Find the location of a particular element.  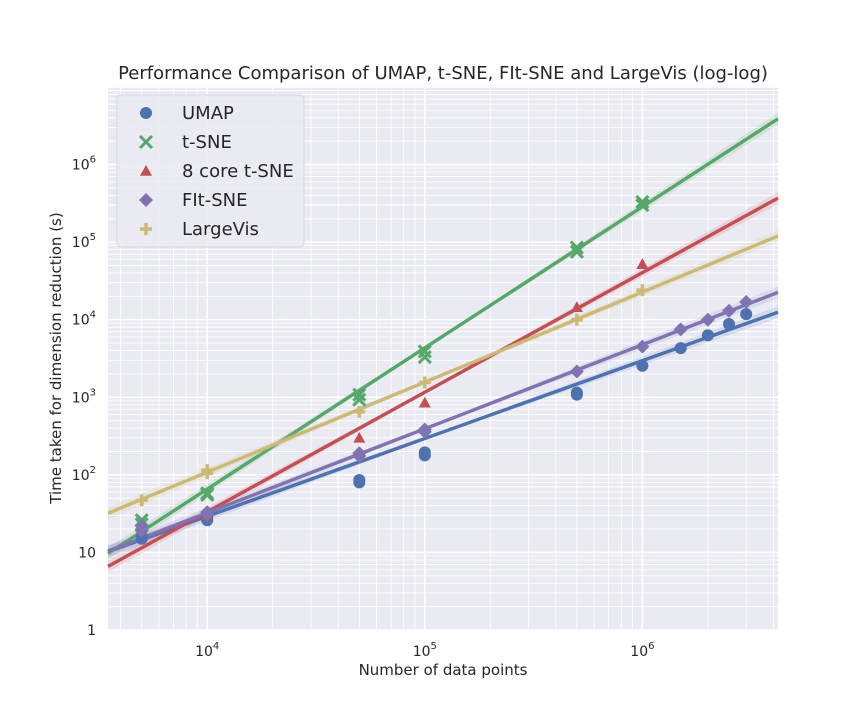

legend-marker-x is located at coordinates (146, 142).